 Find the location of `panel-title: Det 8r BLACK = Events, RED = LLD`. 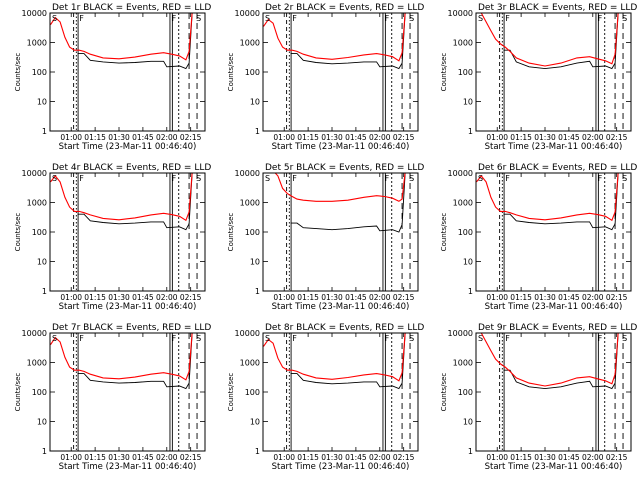

panel-title: Det 8r BLACK = Events, RED = LLD is located at coordinates (344, 328).